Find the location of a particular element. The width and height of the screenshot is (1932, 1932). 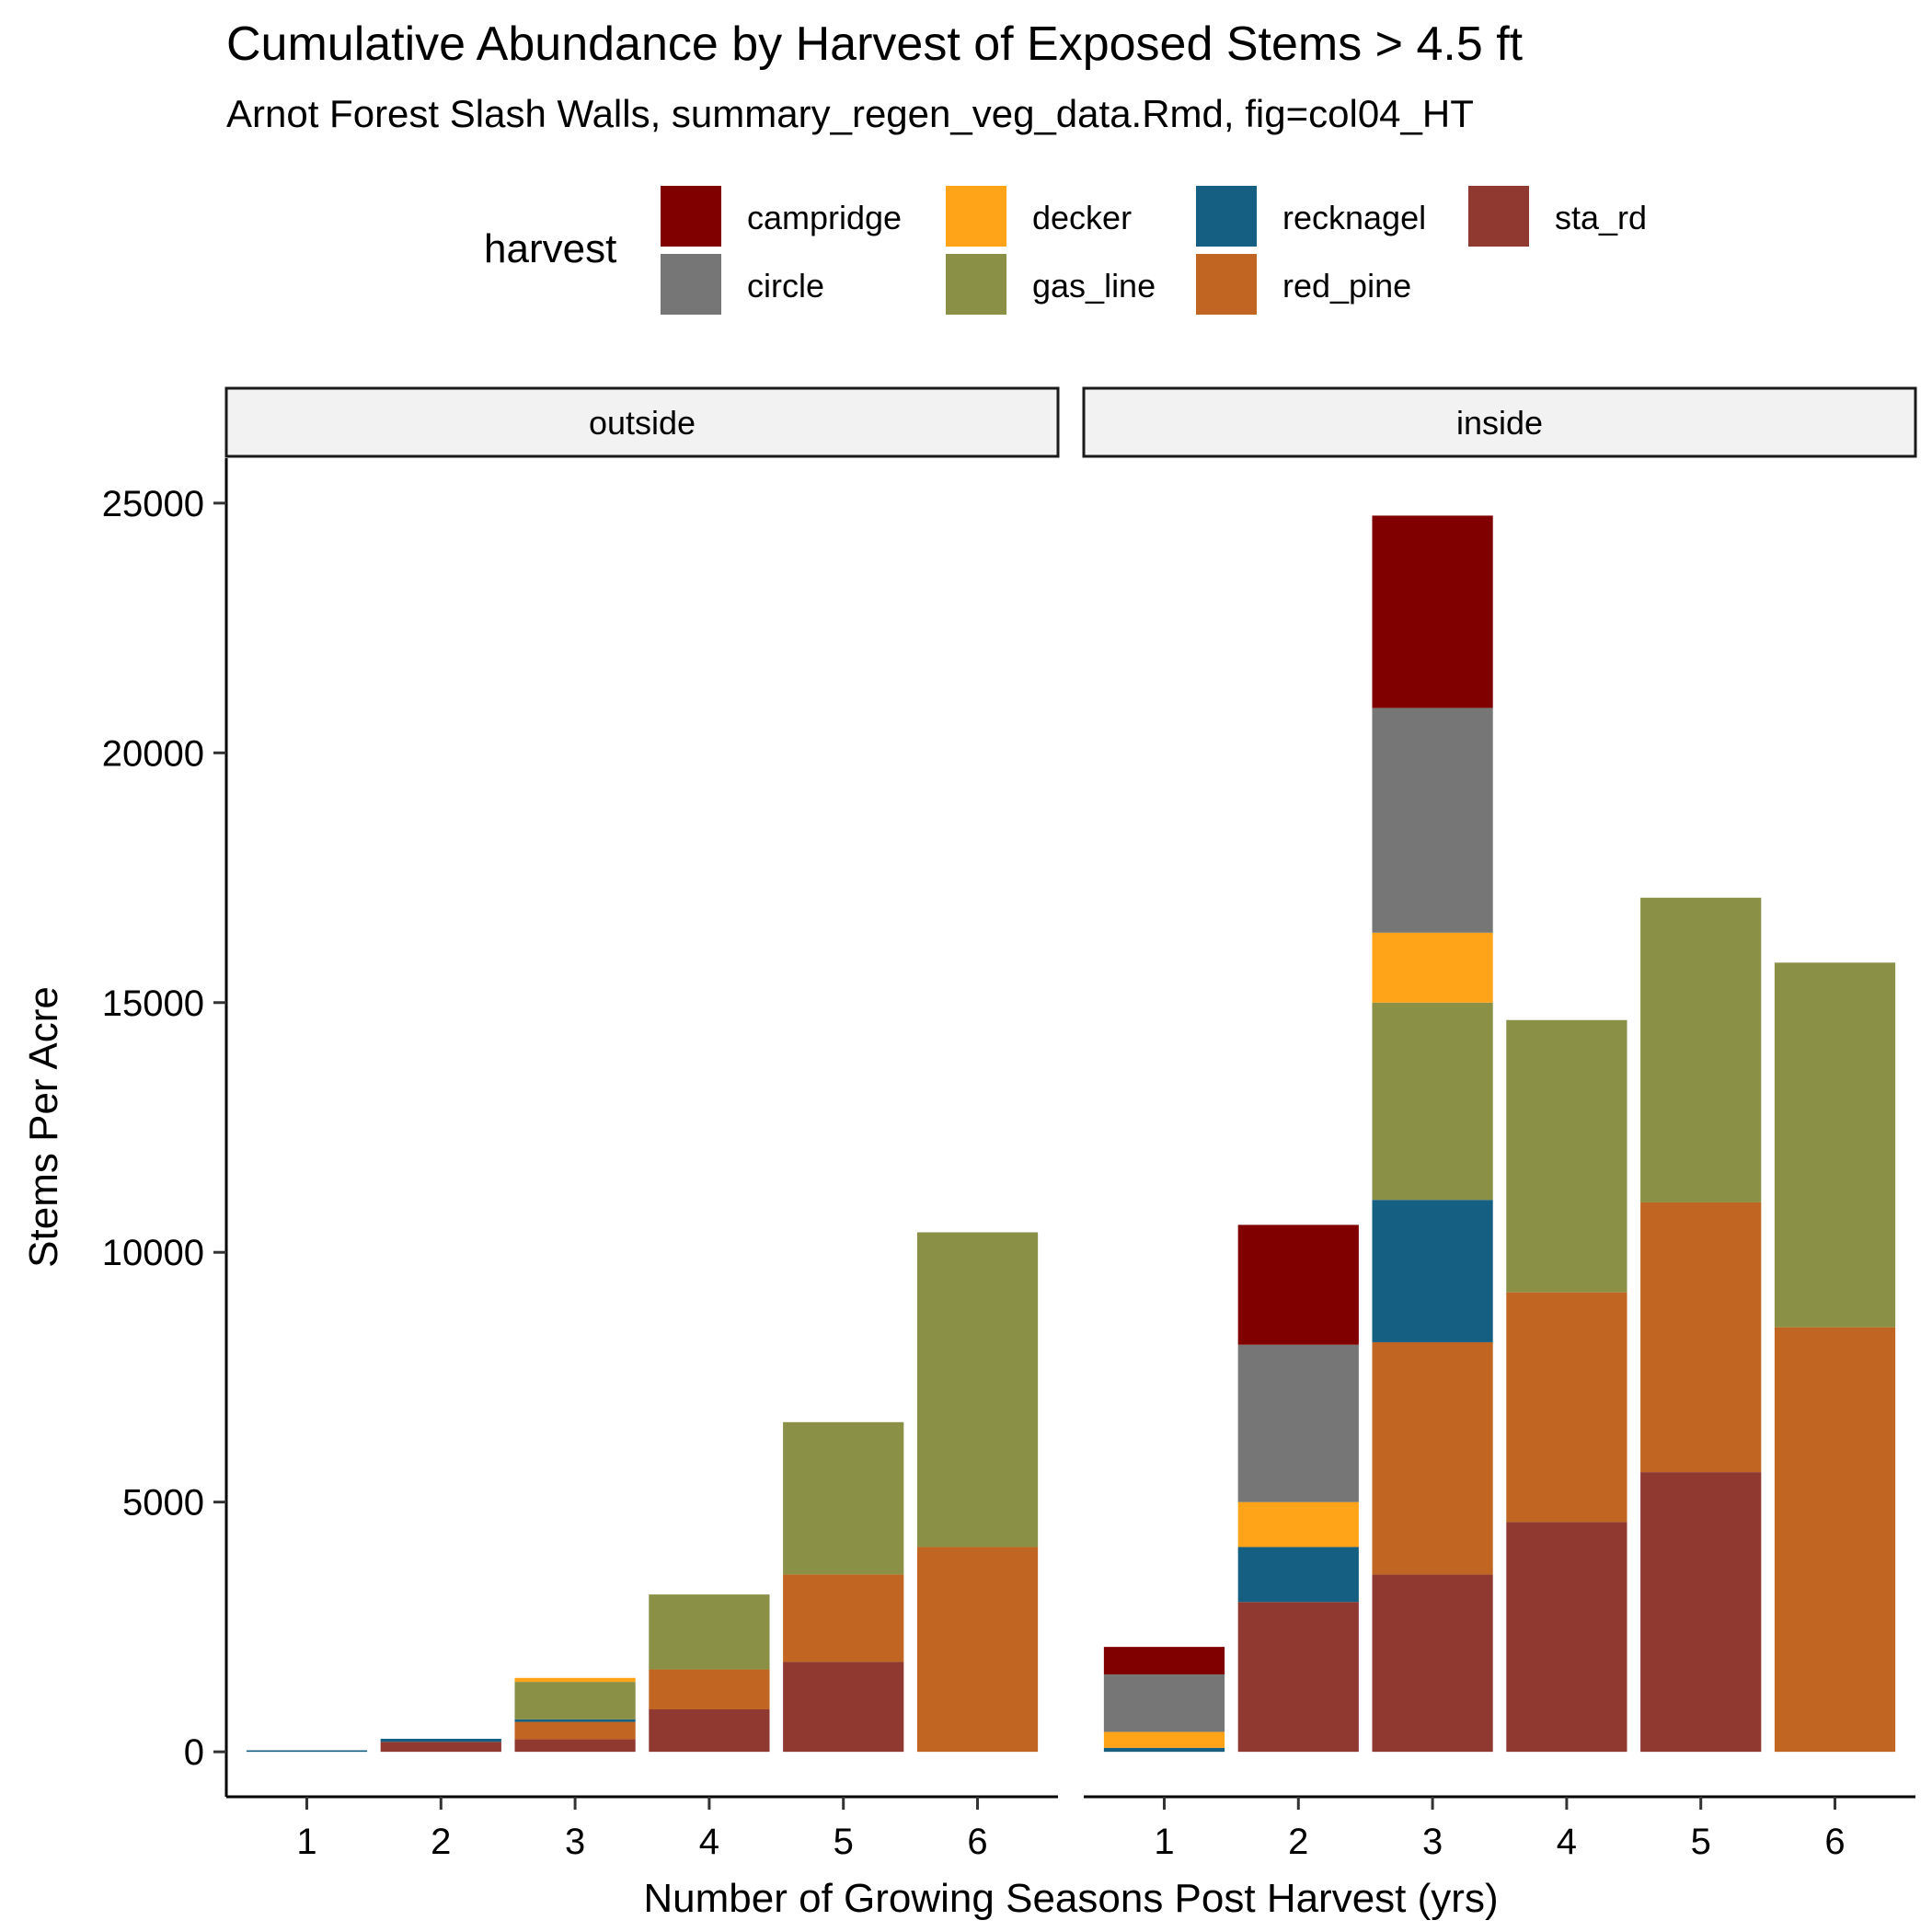

bar-outside-6-gas_line is located at coordinates (977, 1389).